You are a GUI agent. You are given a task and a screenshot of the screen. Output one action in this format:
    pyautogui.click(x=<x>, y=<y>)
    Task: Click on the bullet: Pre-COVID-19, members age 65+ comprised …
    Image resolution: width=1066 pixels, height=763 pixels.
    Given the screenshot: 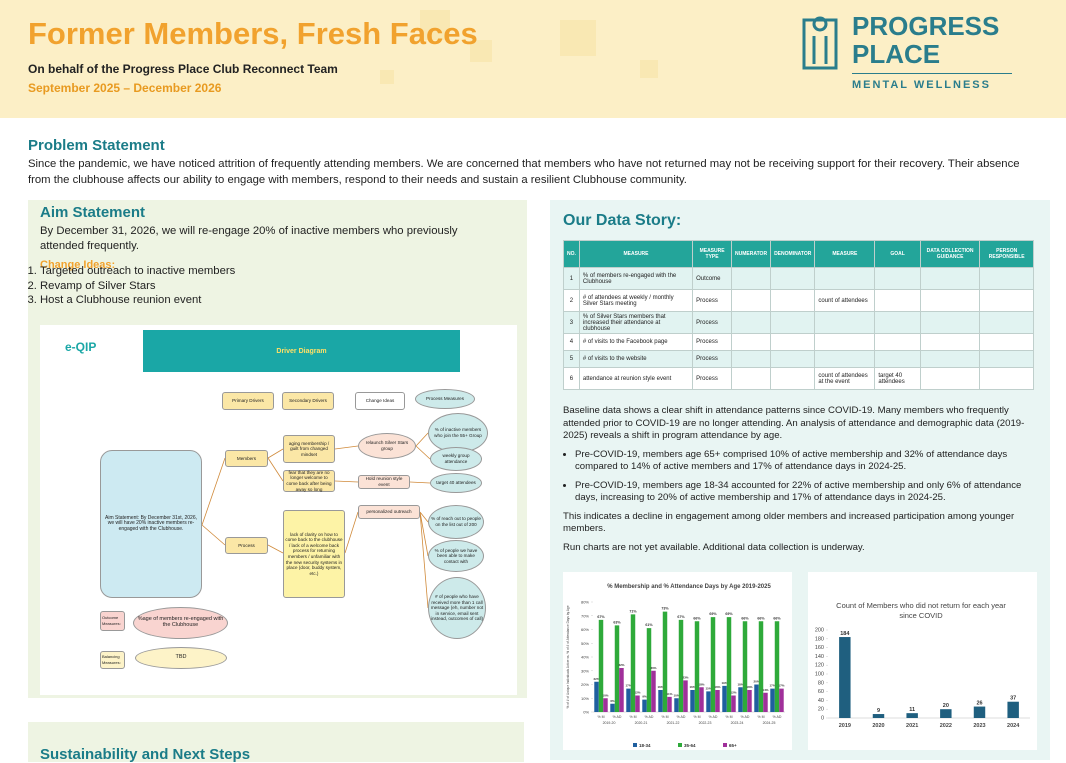 What is the action you would take?
    pyautogui.click(x=806, y=461)
    